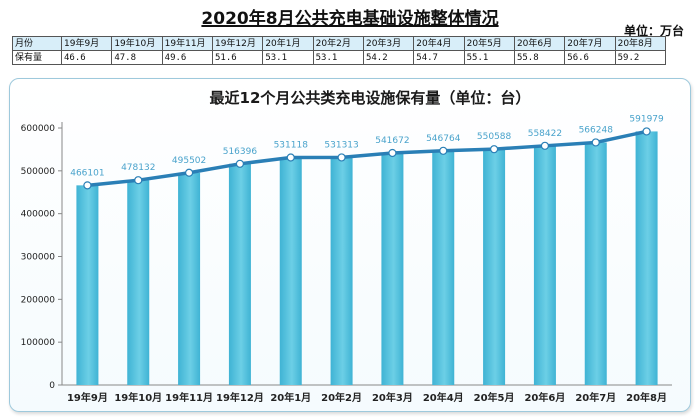 This screenshot has height=420, width=700. What do you see at coordinates (86, 43) in the screenshot?
I see `table-cell-month: 19年9月` at bounding box center [86, 43].